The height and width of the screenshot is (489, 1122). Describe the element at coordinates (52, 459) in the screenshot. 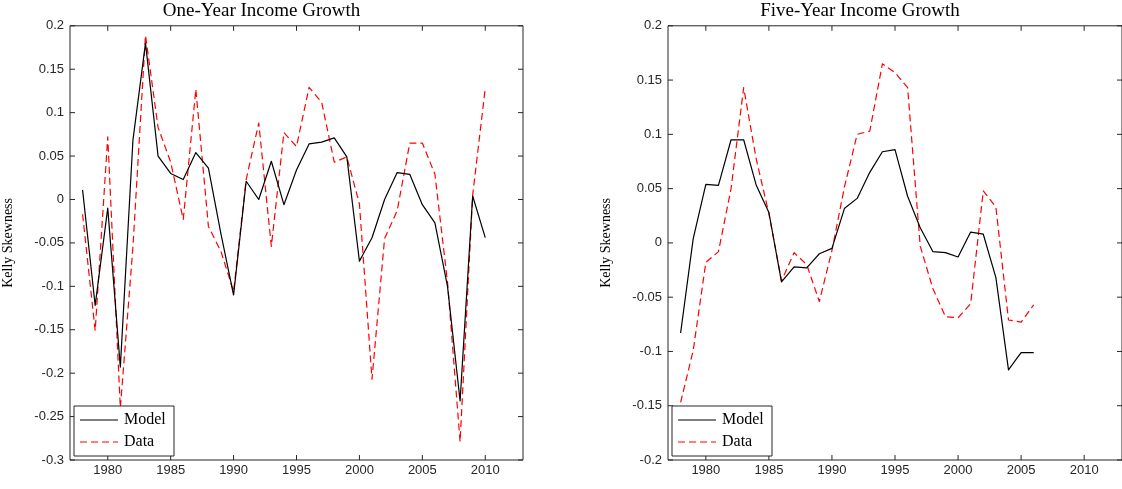

I see `y-tick-label: -0.3` at that location.